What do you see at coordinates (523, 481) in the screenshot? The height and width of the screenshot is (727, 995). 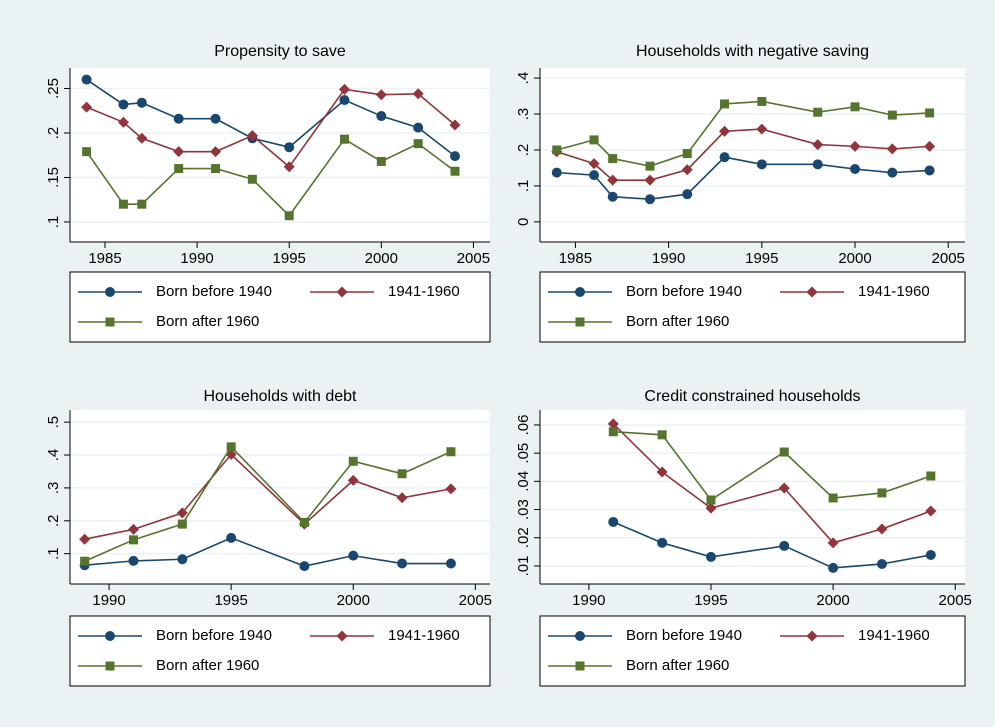 I see `y-tick-label: .04` at bounding box center [523, 481].